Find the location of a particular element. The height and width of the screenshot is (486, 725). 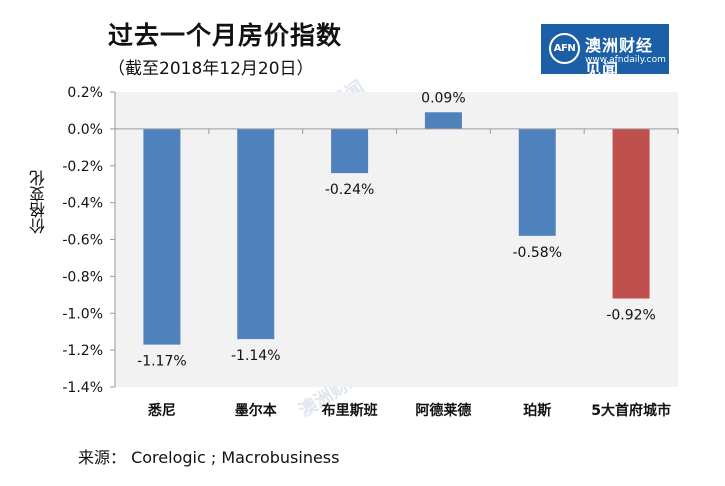

afn-logo-icon: AFN is located at coordinates (564, 48).